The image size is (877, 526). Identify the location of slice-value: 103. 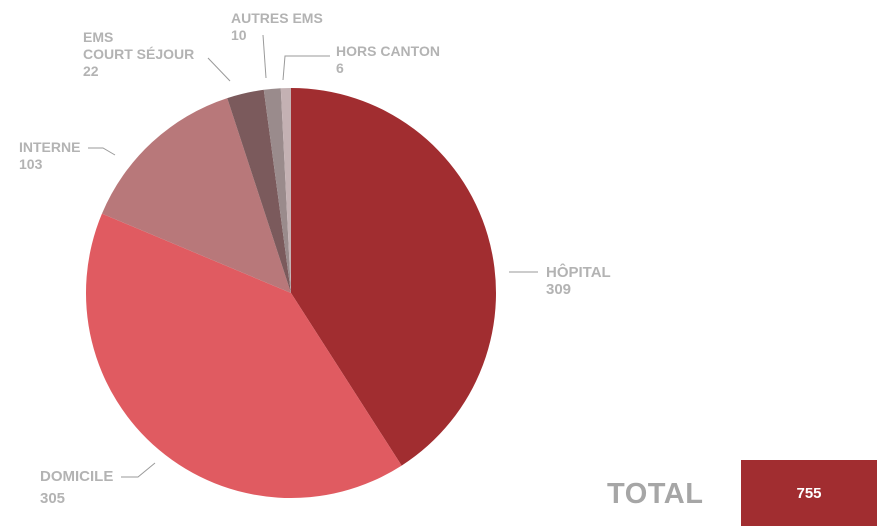
(31, 164).